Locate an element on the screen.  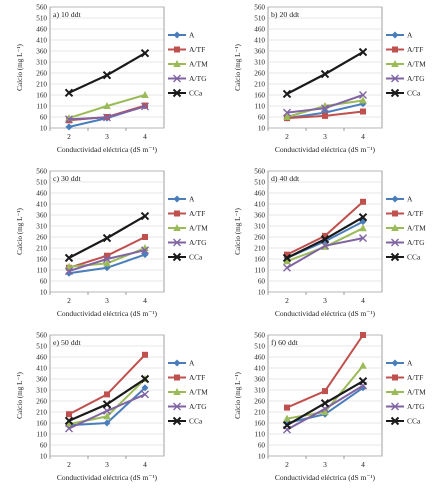
x-tick-label: 3 is located at coordinates (325, 300).